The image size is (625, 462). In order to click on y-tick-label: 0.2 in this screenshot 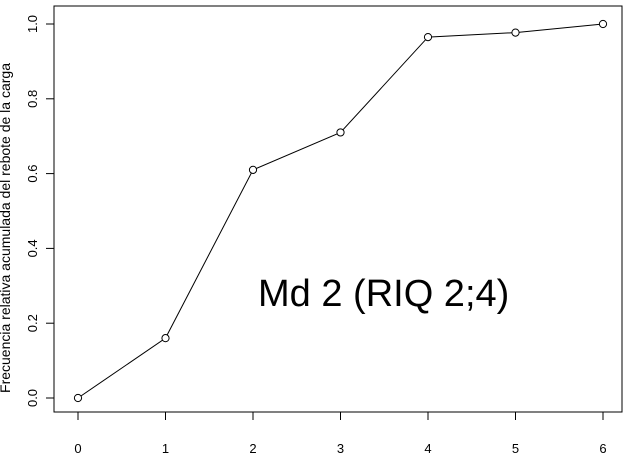, I will do `click(32, 323)`.